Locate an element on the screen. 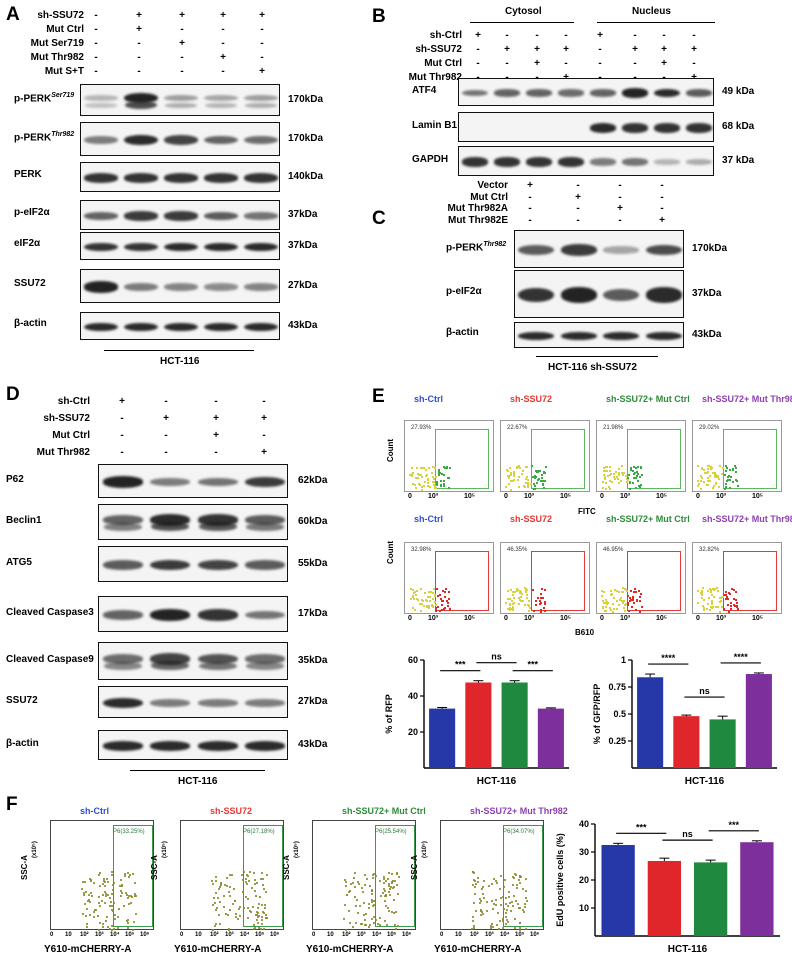 The width and height of the screenshot is (792, 962). d-row-label-7: β-actin is located at coordinates (22, 743).